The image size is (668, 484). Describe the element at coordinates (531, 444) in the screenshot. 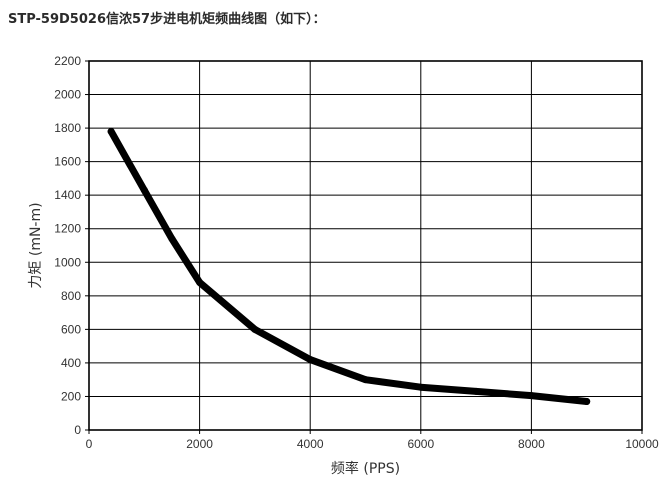

I see `x-tick-label: 8000` at that location.